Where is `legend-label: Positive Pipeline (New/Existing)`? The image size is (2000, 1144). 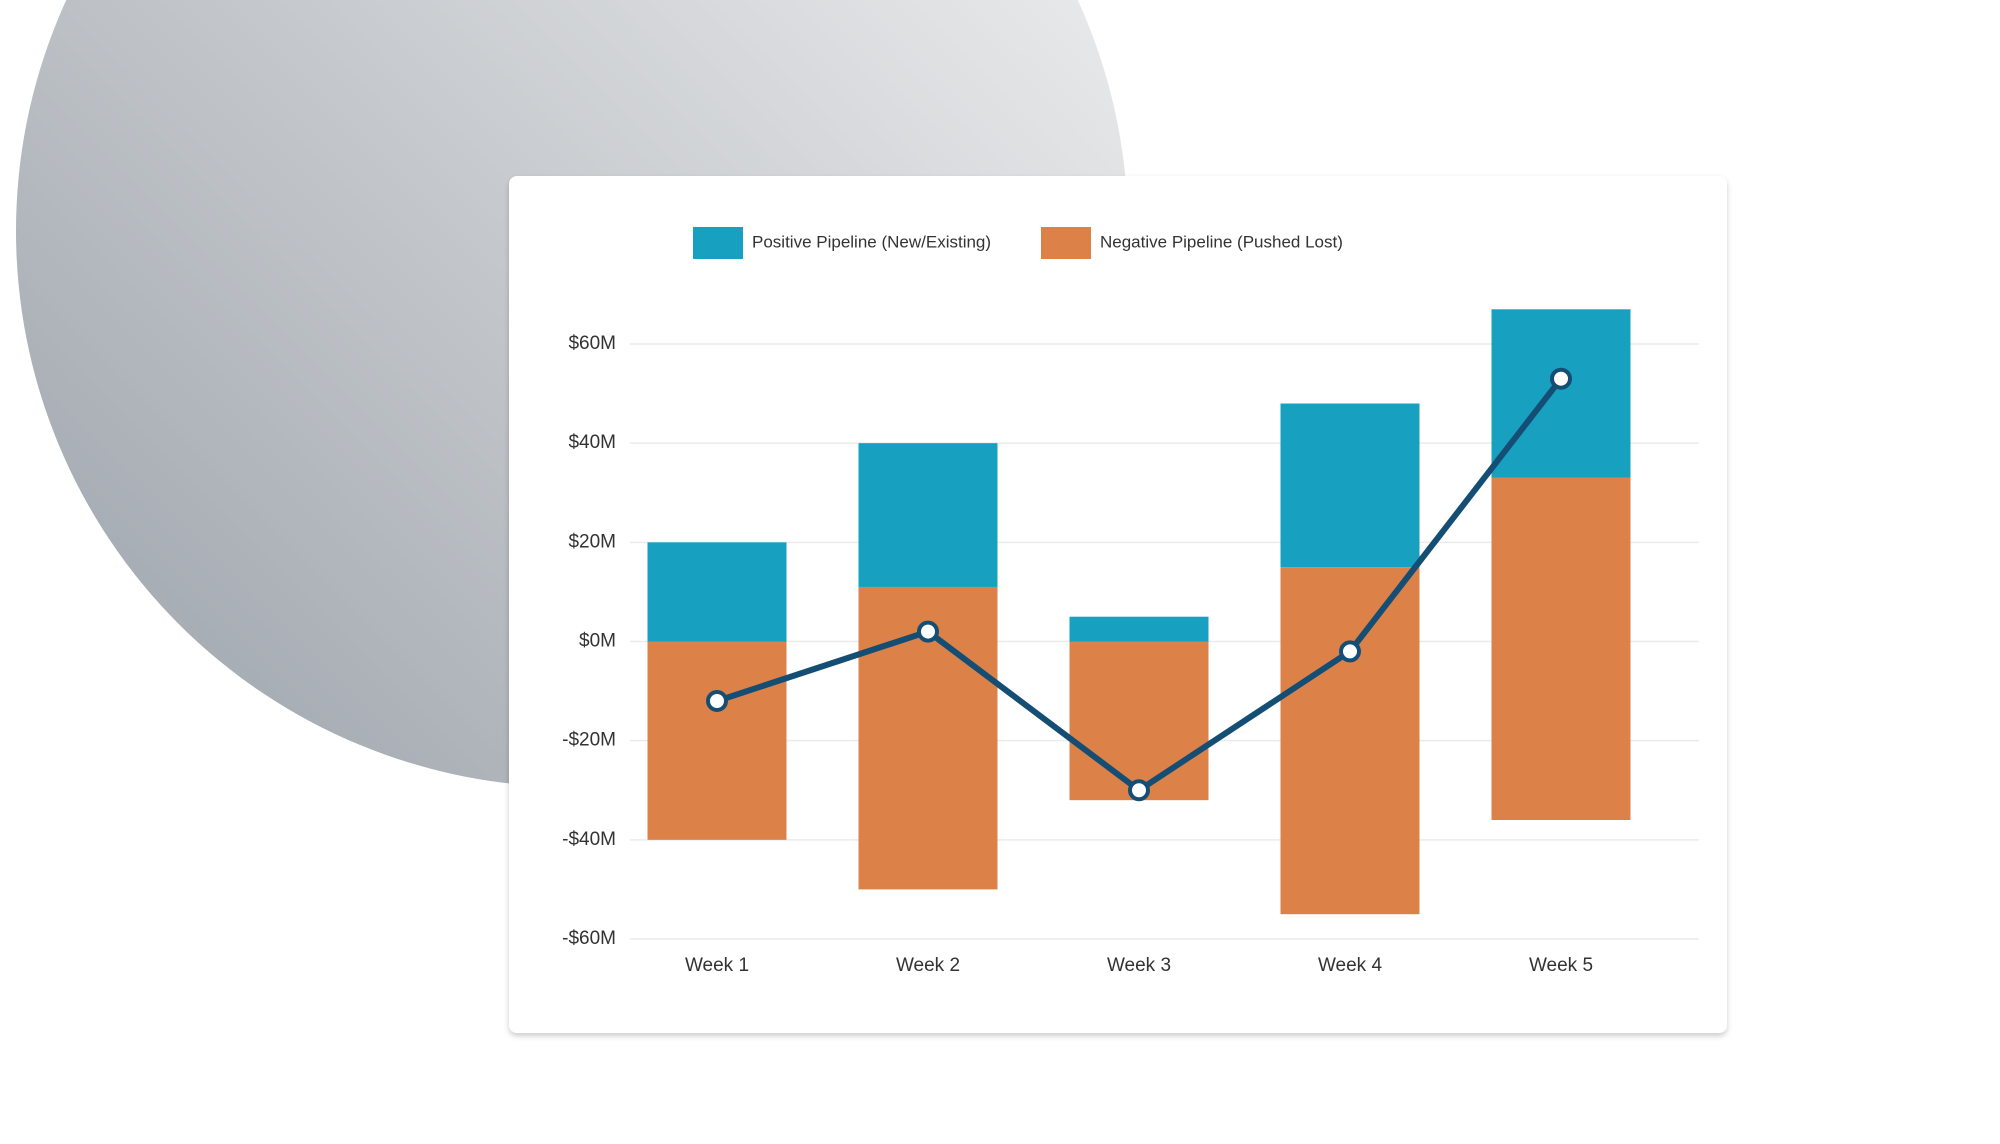 legend-label: Positive Pipeline (New/Existing) is located at coordinates (871, 241).